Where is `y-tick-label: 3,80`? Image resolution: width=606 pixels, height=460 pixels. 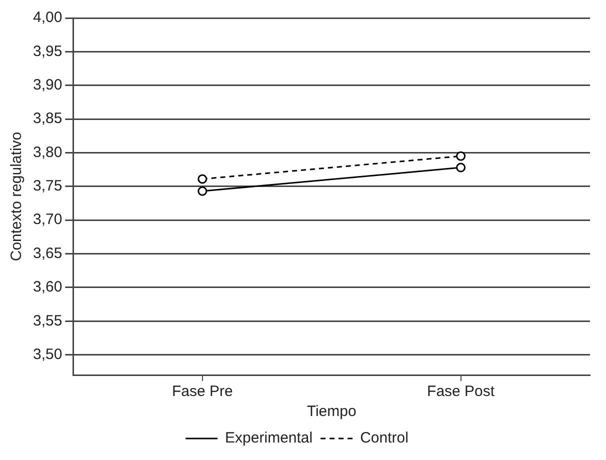 y-tick-label: 3,80 is located at coordinates (47, 152).